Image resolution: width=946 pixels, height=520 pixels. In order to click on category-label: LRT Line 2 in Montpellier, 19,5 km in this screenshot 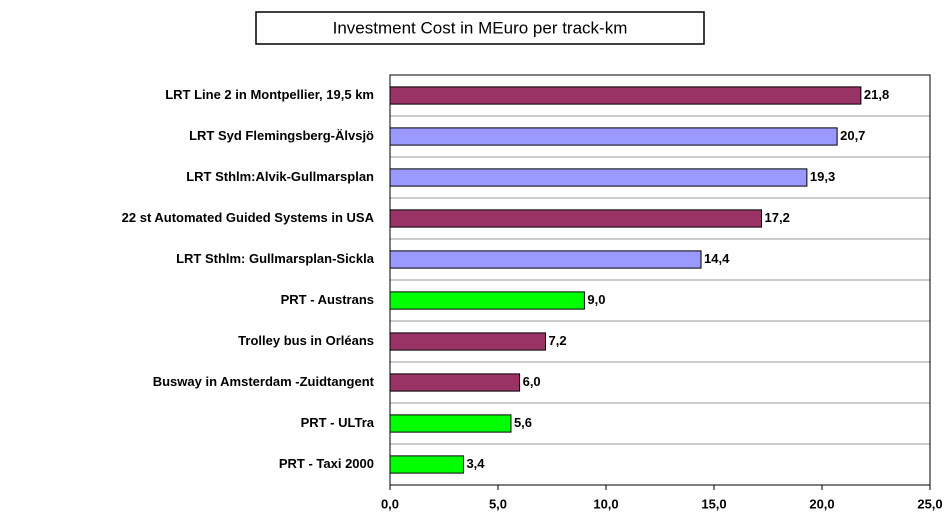, I will do `click(269, 94)`.